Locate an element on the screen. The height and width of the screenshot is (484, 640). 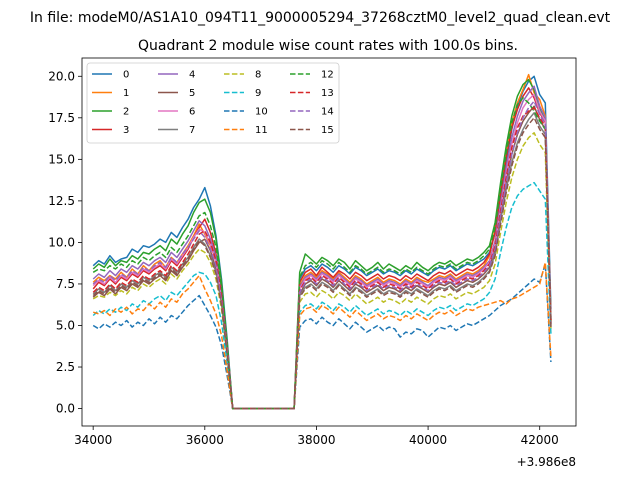
y-tick-label: 0.0 is located at coordinates (65, 409).